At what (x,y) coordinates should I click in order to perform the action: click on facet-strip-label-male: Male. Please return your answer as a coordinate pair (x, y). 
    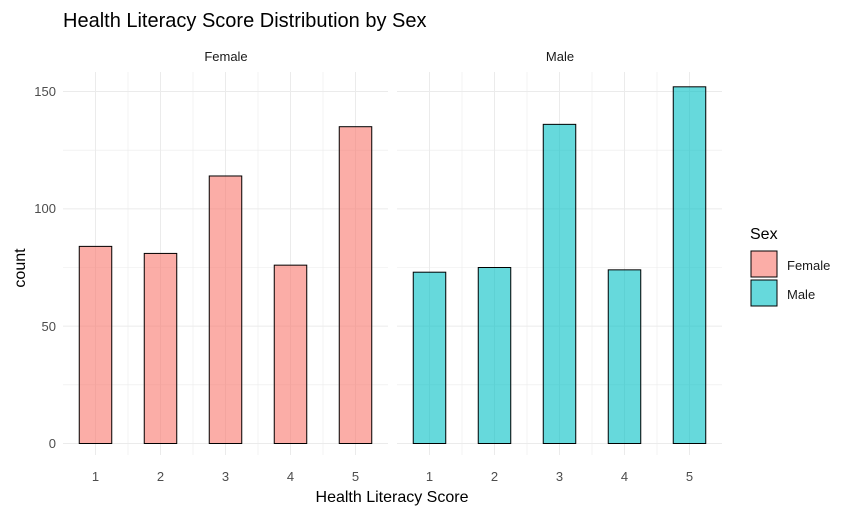
    Looking at the image, I should click on (560, 56).